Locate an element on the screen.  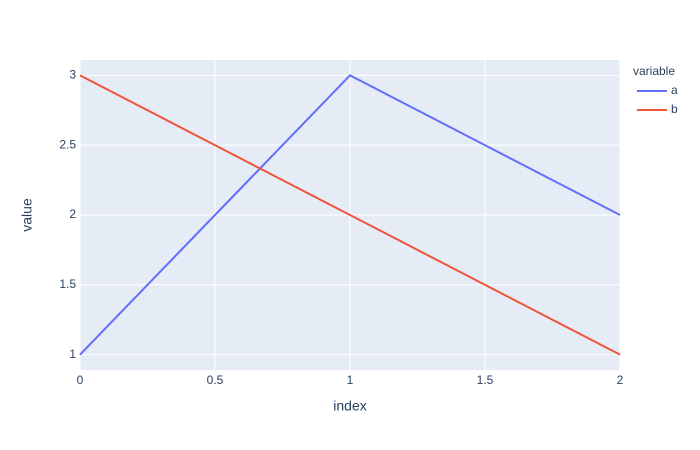
x-tick-label: 1 is located at coordinates (350, 380).